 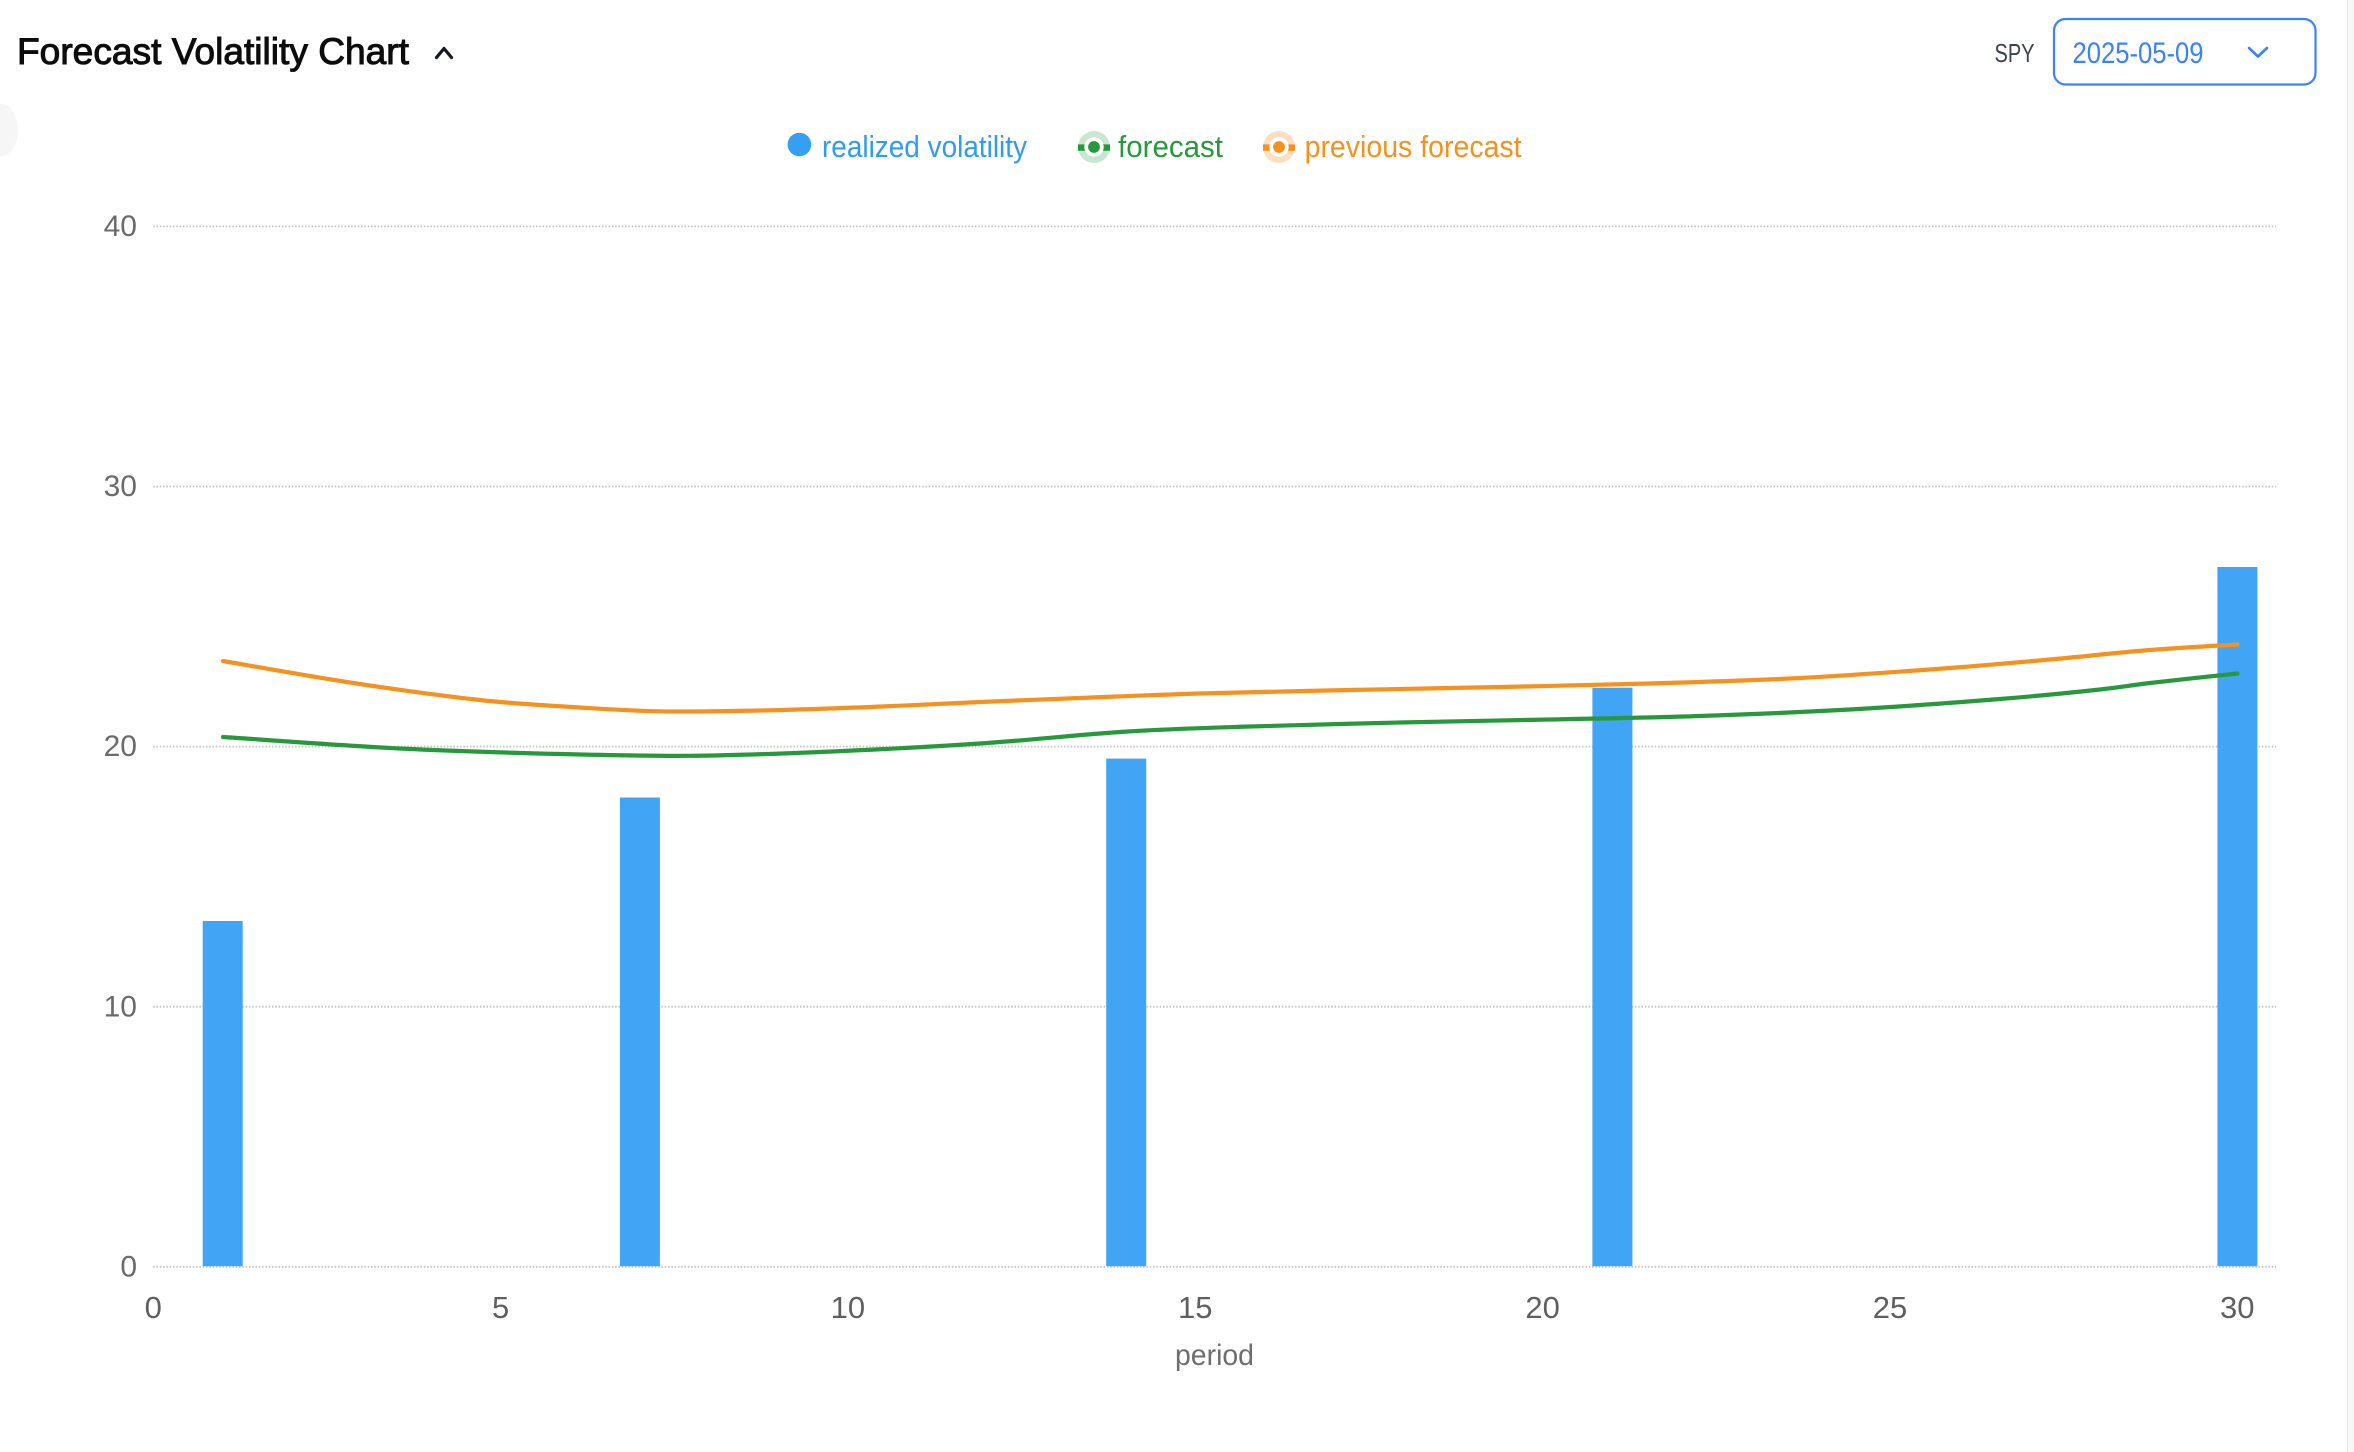 I want to click on svg-text: 2025-05-09, so click(x=2138, y=53).